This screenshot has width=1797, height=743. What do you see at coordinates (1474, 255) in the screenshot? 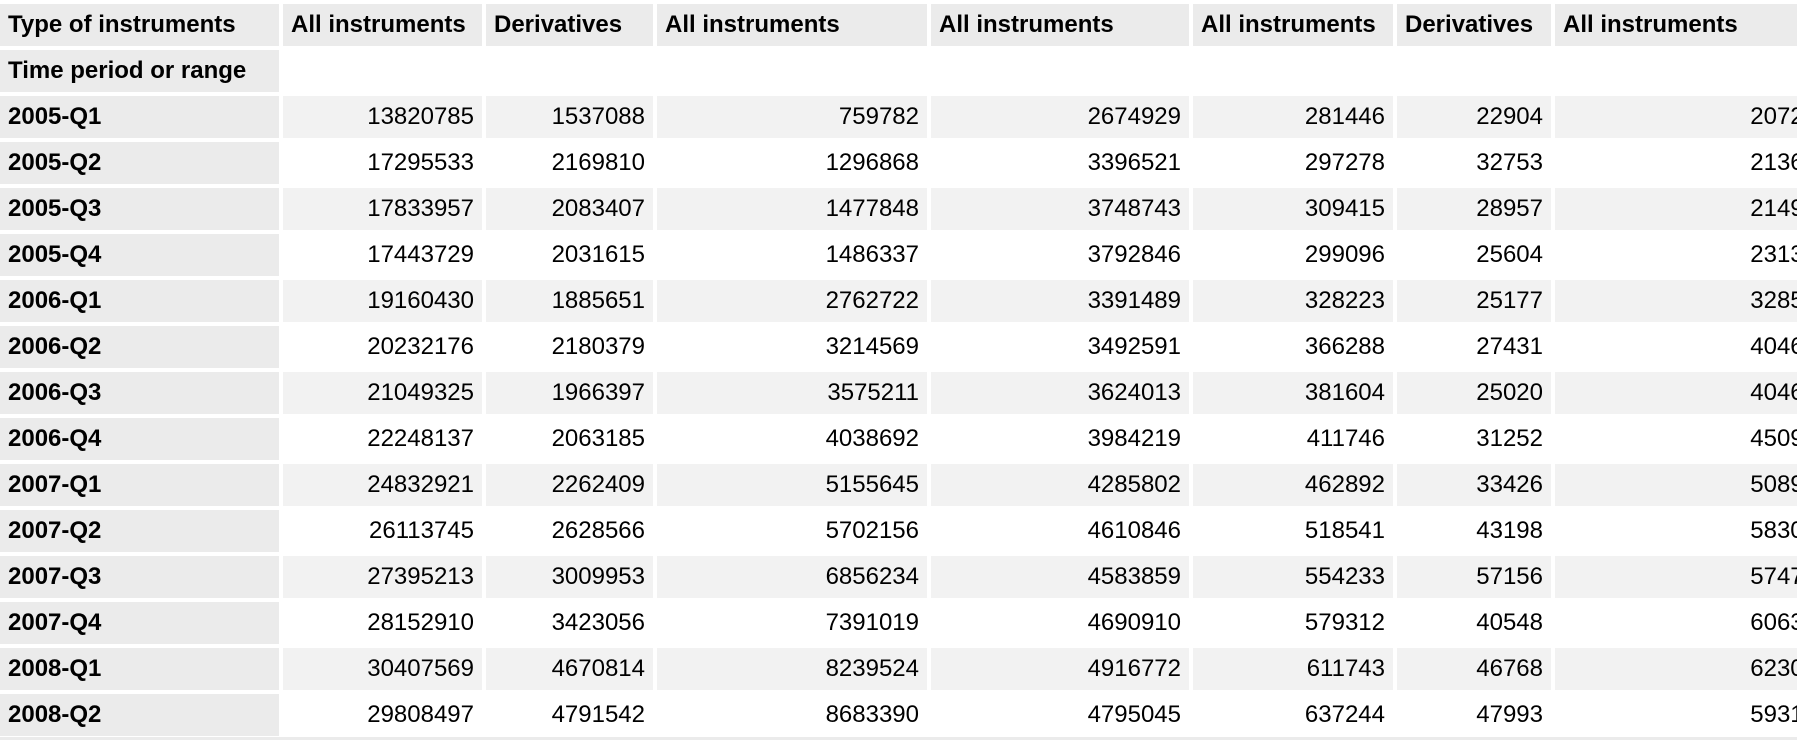
I see `table-cell: 25604` at bounding box center [1474, 255].